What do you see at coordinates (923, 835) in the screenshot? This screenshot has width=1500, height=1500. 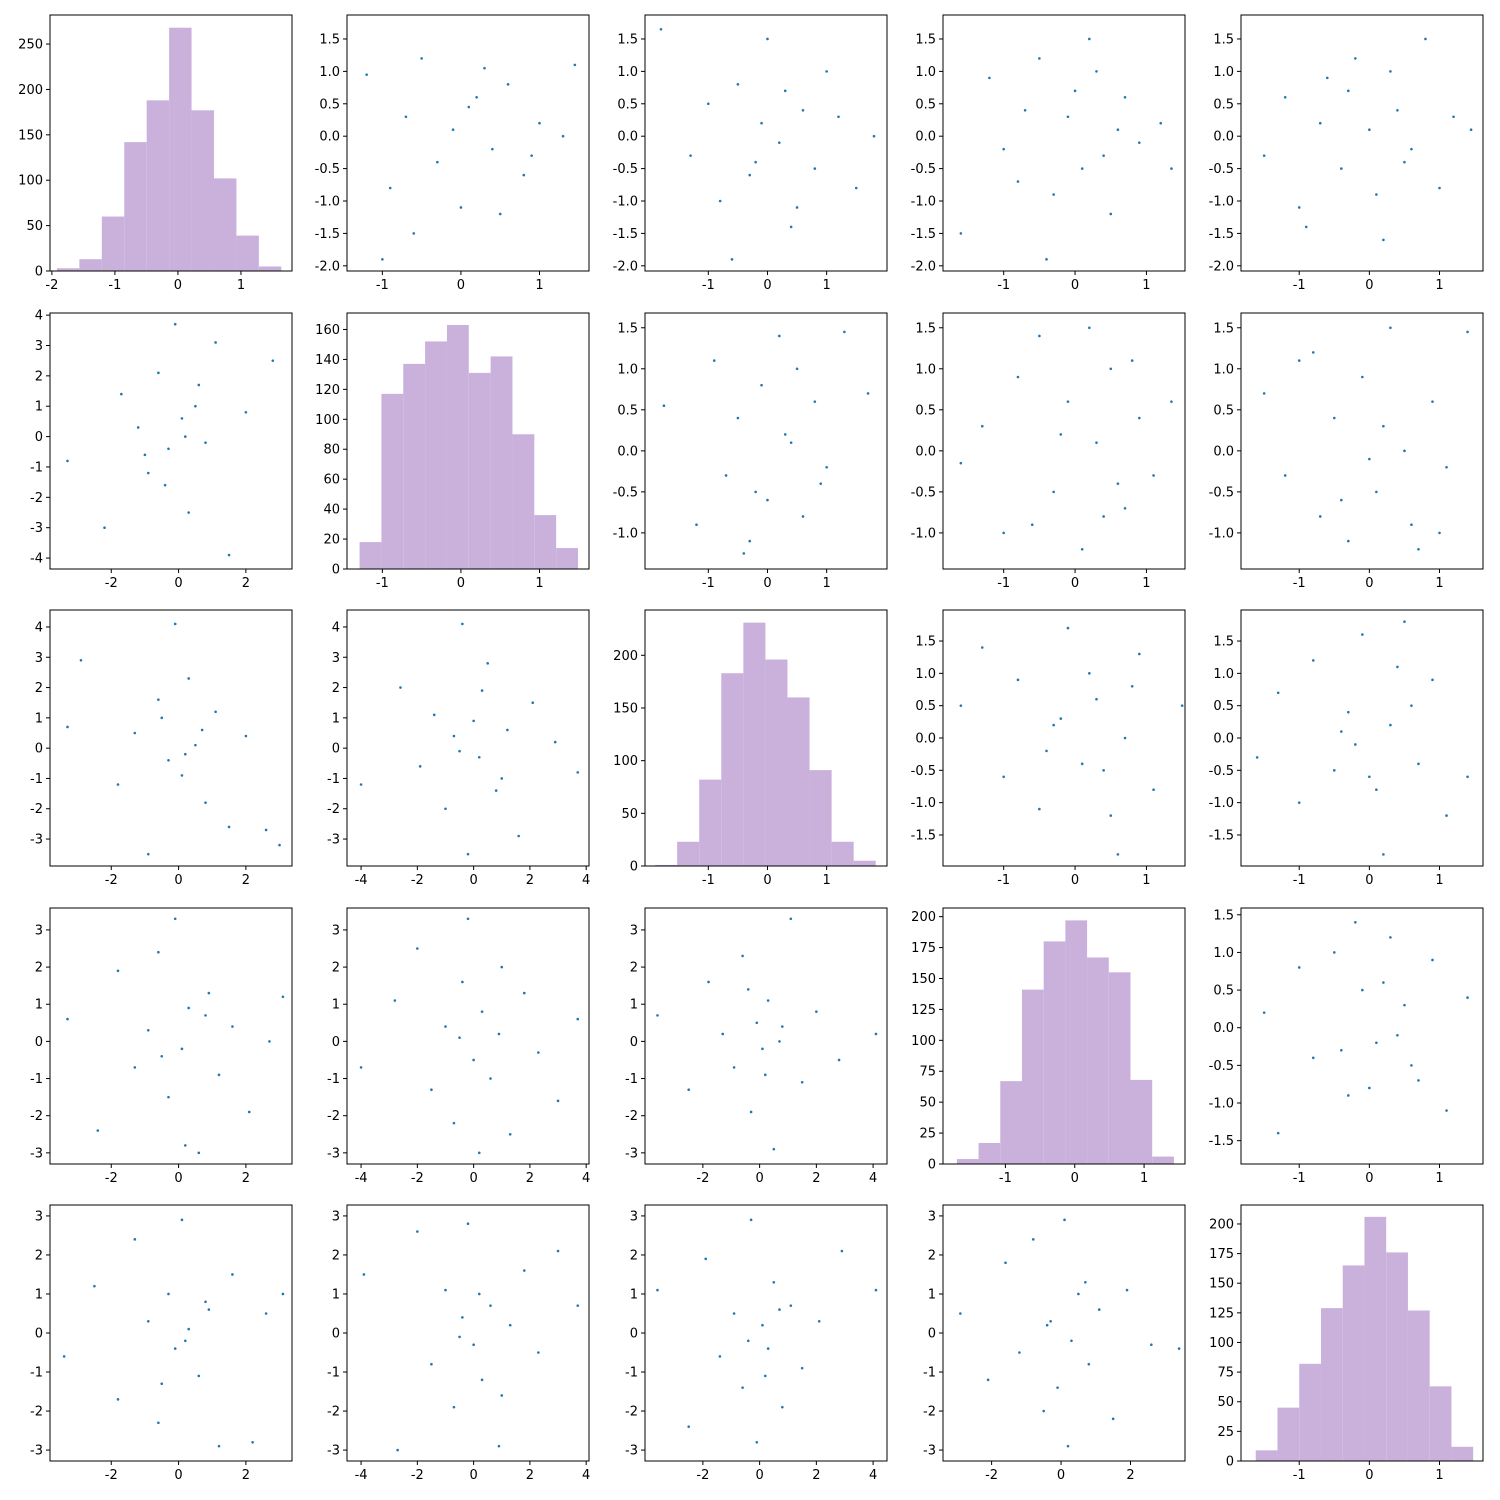 I see `y-tick-label: -1.5` at bounding box center [923, 835].